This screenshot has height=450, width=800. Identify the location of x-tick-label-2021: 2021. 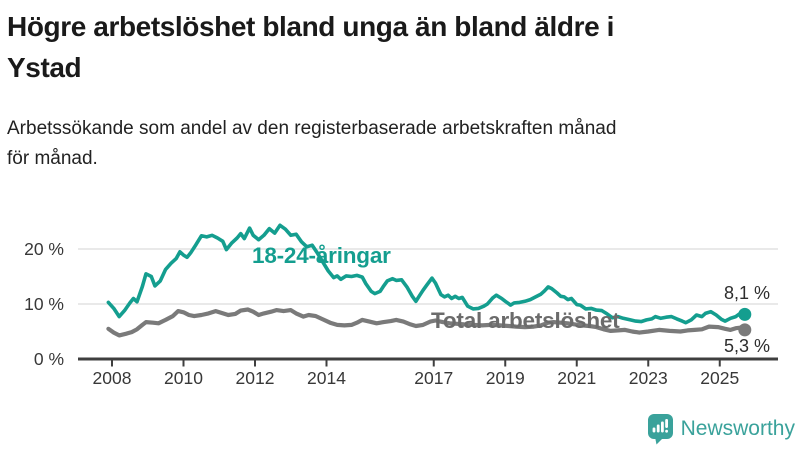
(576, 378).